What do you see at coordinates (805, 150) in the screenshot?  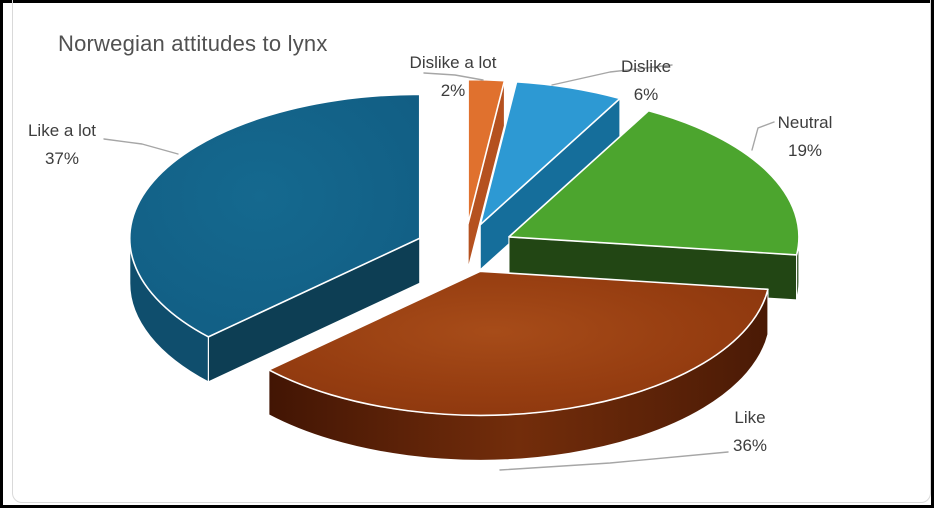 I see `slice-percent: 19%` at bounding box center [805, 150].